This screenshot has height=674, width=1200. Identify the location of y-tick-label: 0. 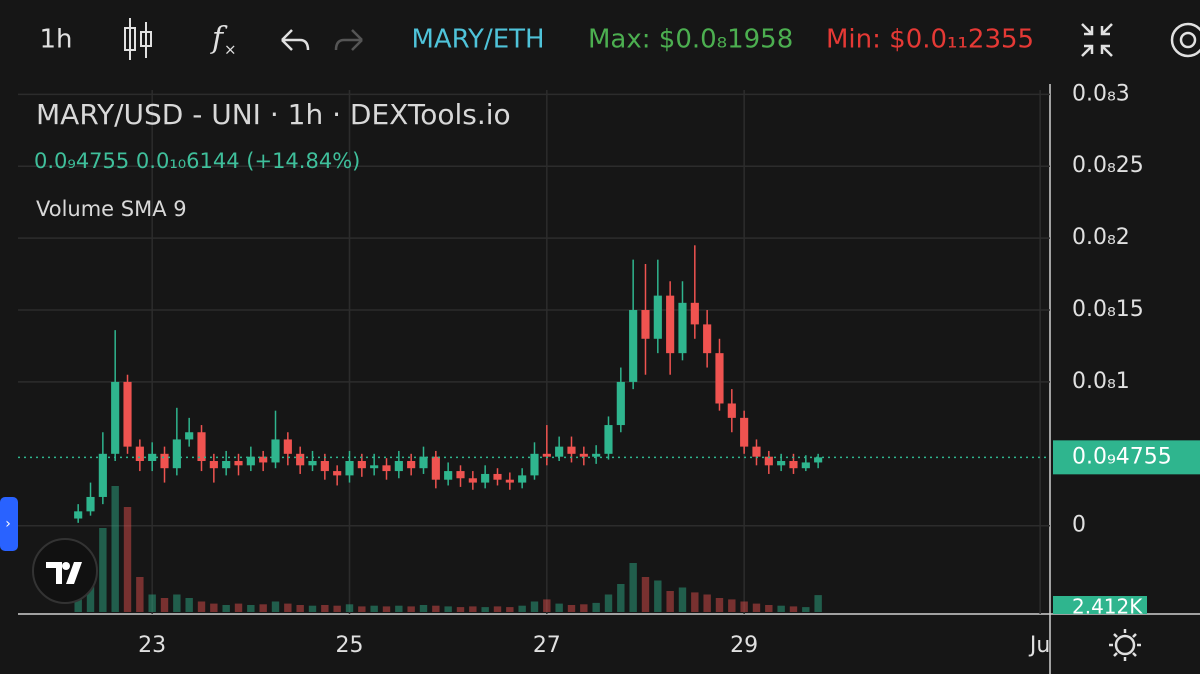
(1079, 525).